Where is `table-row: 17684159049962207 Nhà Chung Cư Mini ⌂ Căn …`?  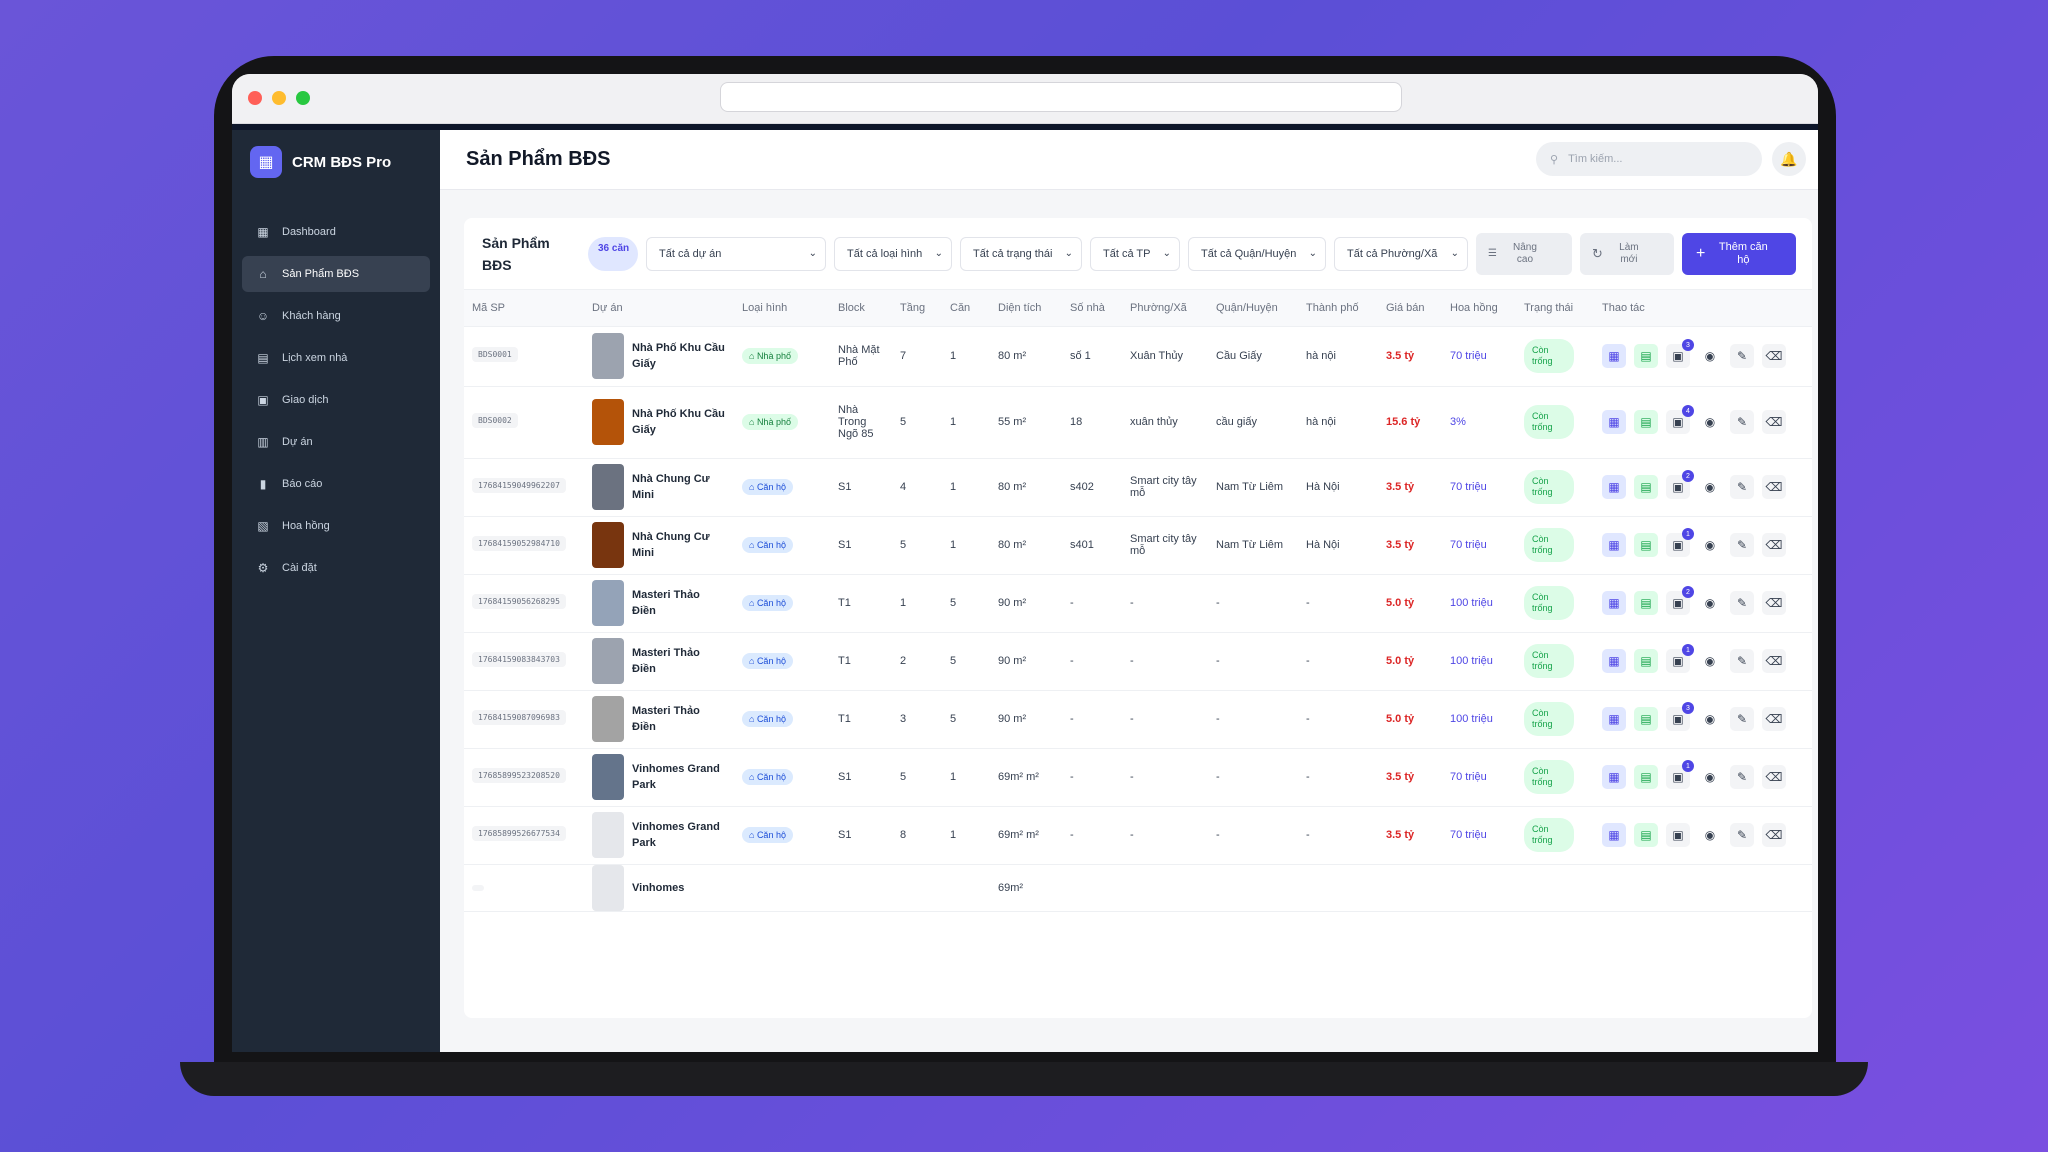 table-row: 17684159049962207 Nhà Chung Cư Mini ⌂ Căn … is located at coordinates (1138, 487).